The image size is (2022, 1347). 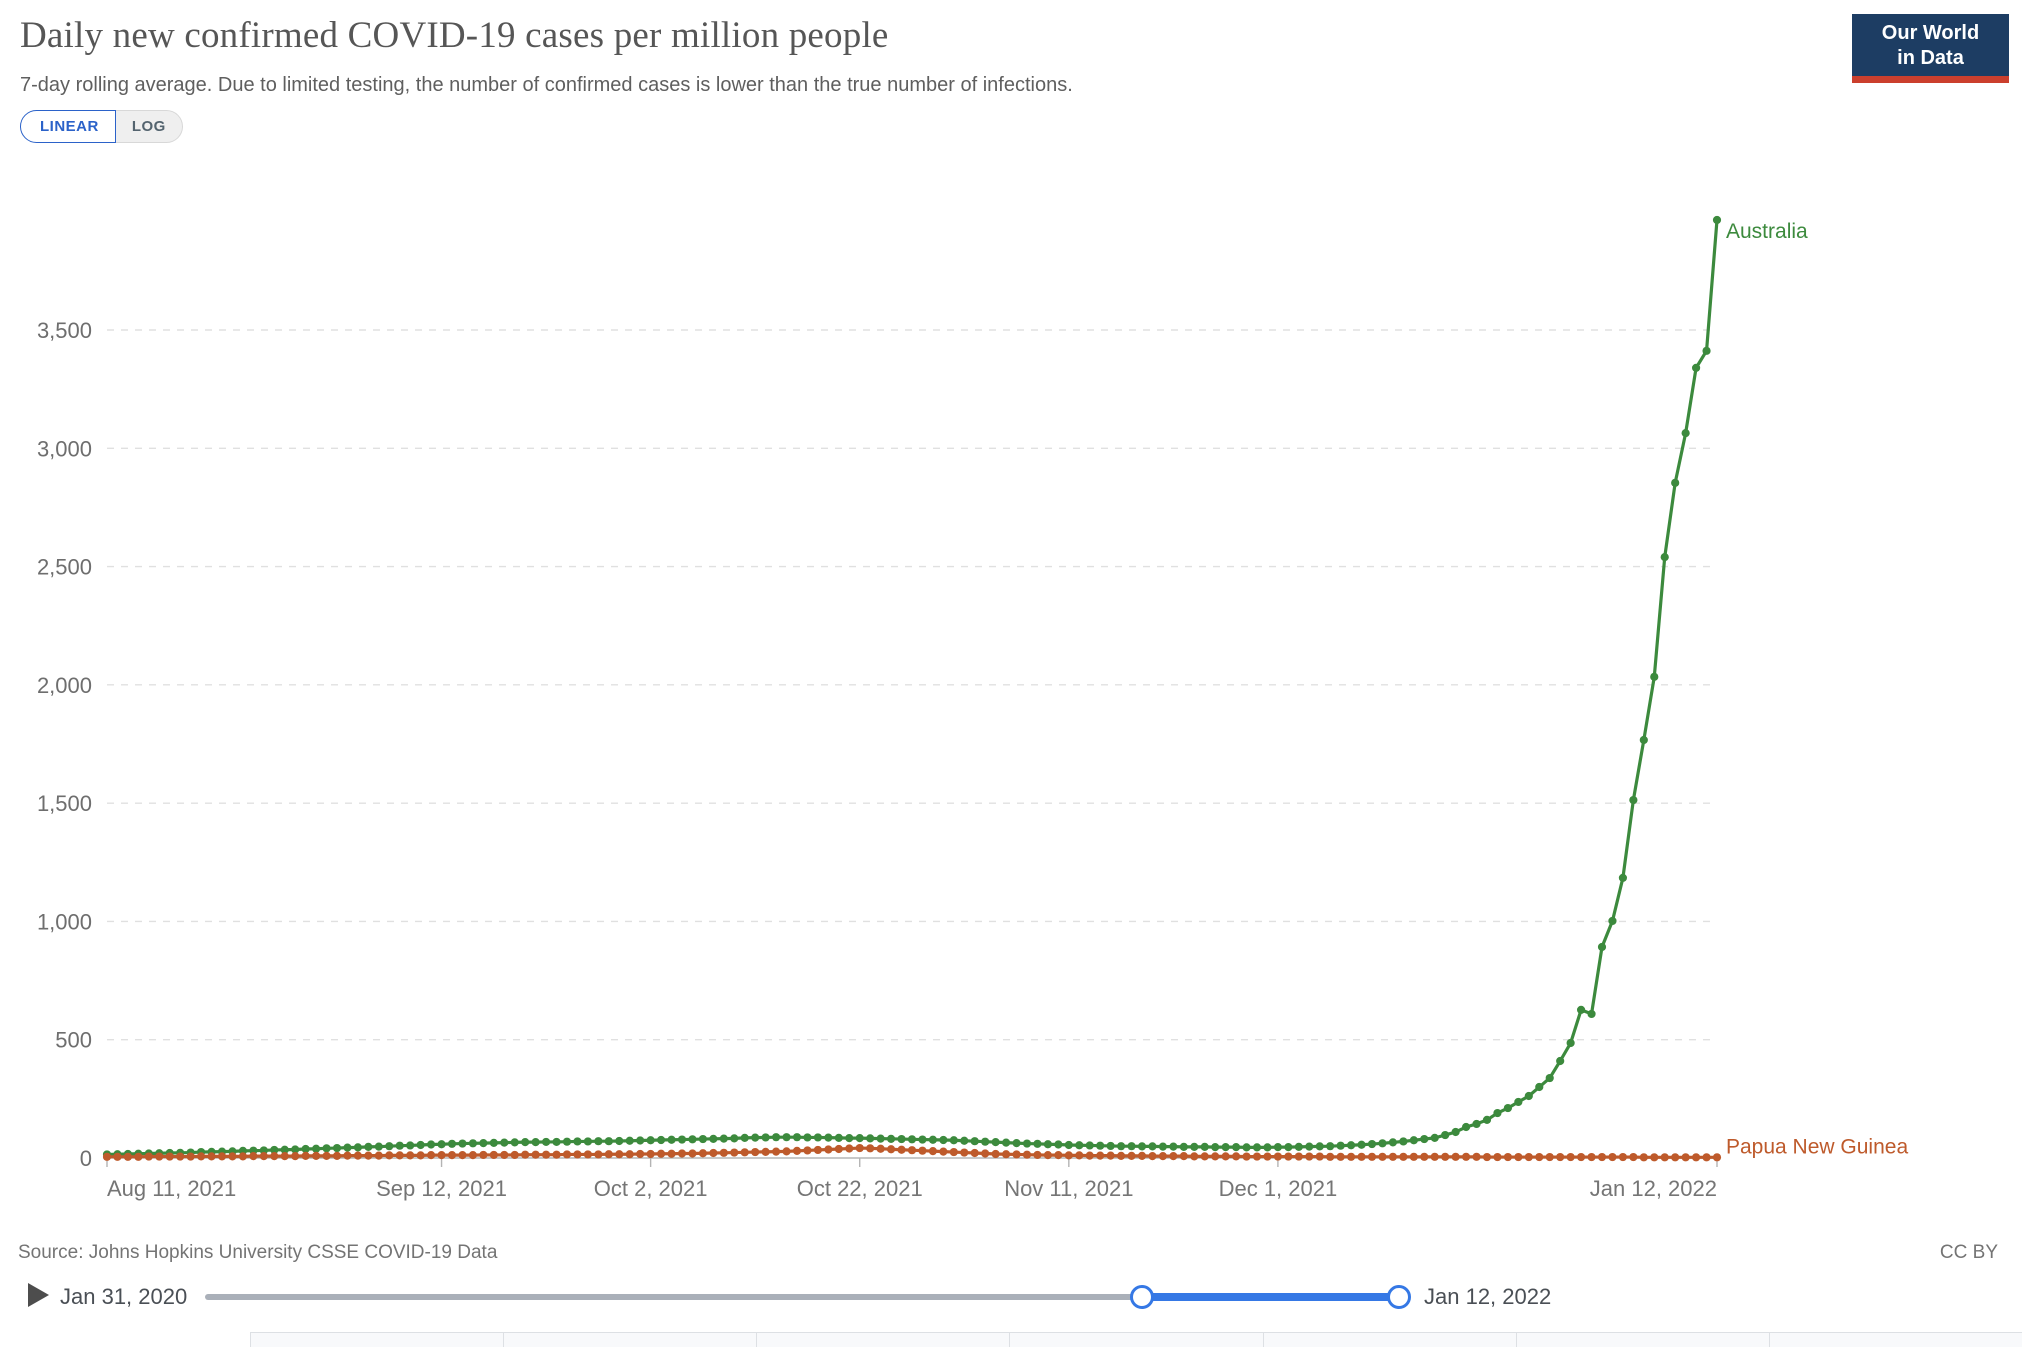 I want to click on series-label-australia: Australia, so click(x=1767, y=231).